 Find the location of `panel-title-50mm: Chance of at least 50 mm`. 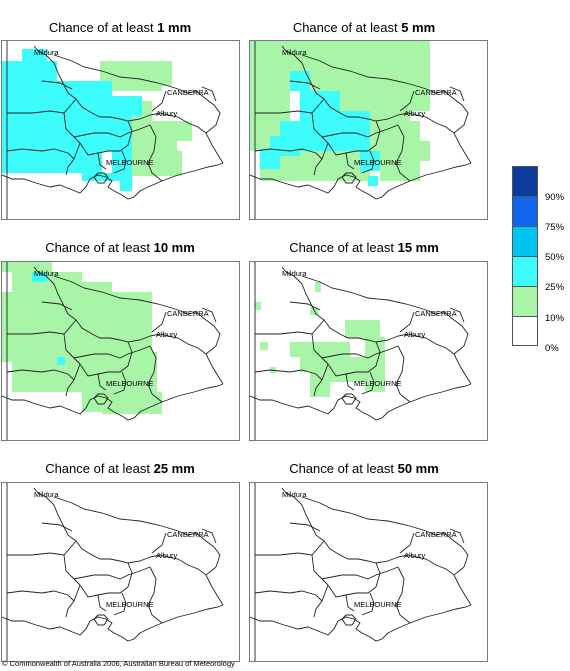

panel-title-50mm: Chance of at least 50 mm is located at coordinates (364, 468).